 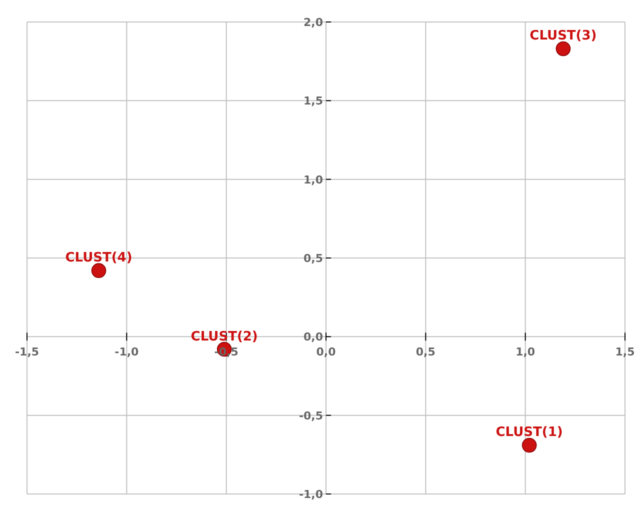 What do you see at coordinates (426, 352) in the screenshot?
I see `x-tick-label: 0,5` at bounding box center [426, 352].